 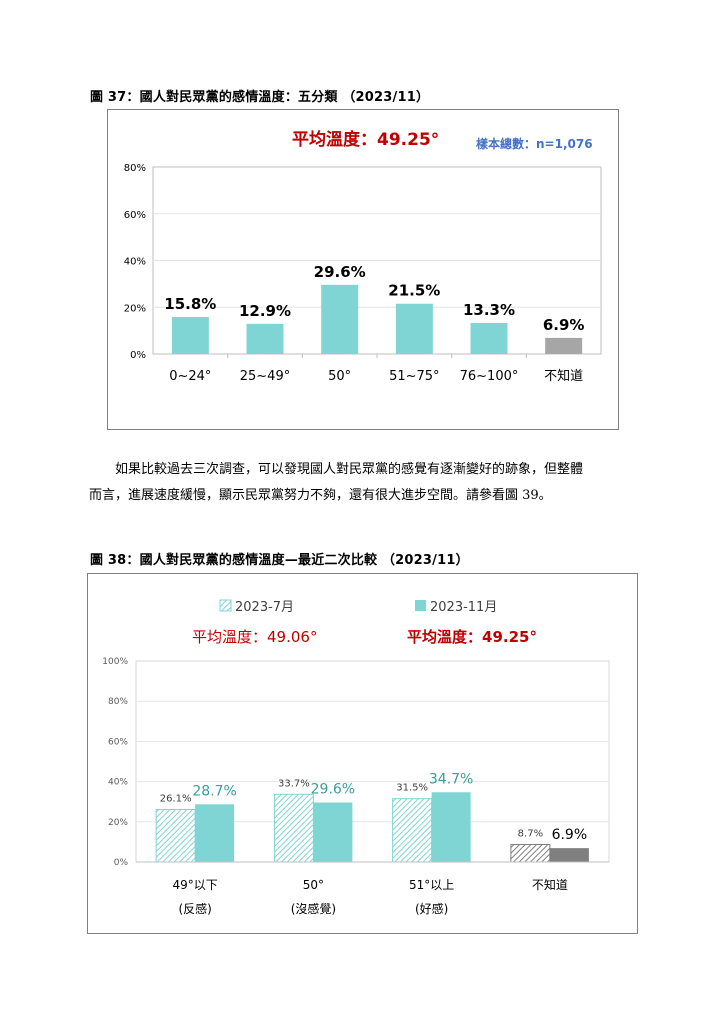 I want to click on sample-size-label: 樣本總數：n=1,076, so click(x=534, y=143).